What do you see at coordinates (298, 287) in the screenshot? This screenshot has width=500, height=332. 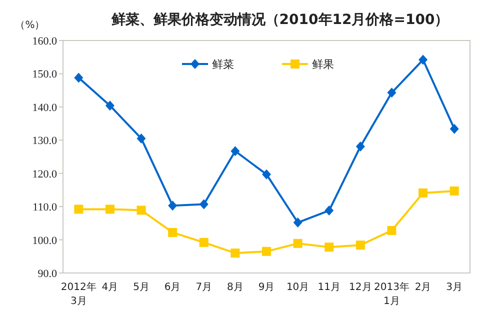 I see `x-tick-label: 10月` at bounding box center [298, 287].